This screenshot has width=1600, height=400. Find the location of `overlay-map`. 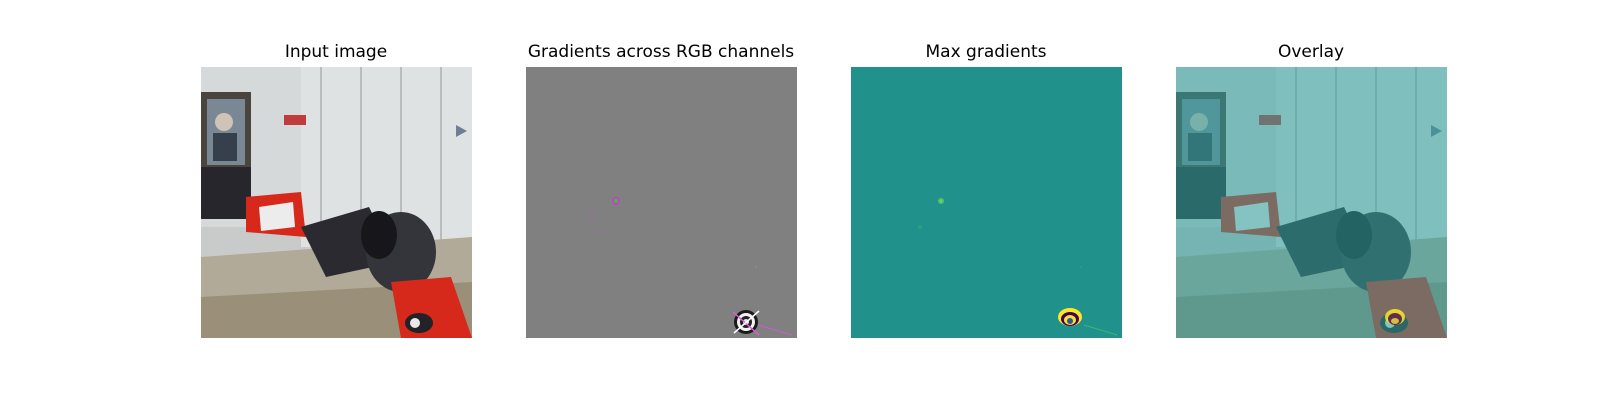

overlay-map is located at coordinates (1311, 202).